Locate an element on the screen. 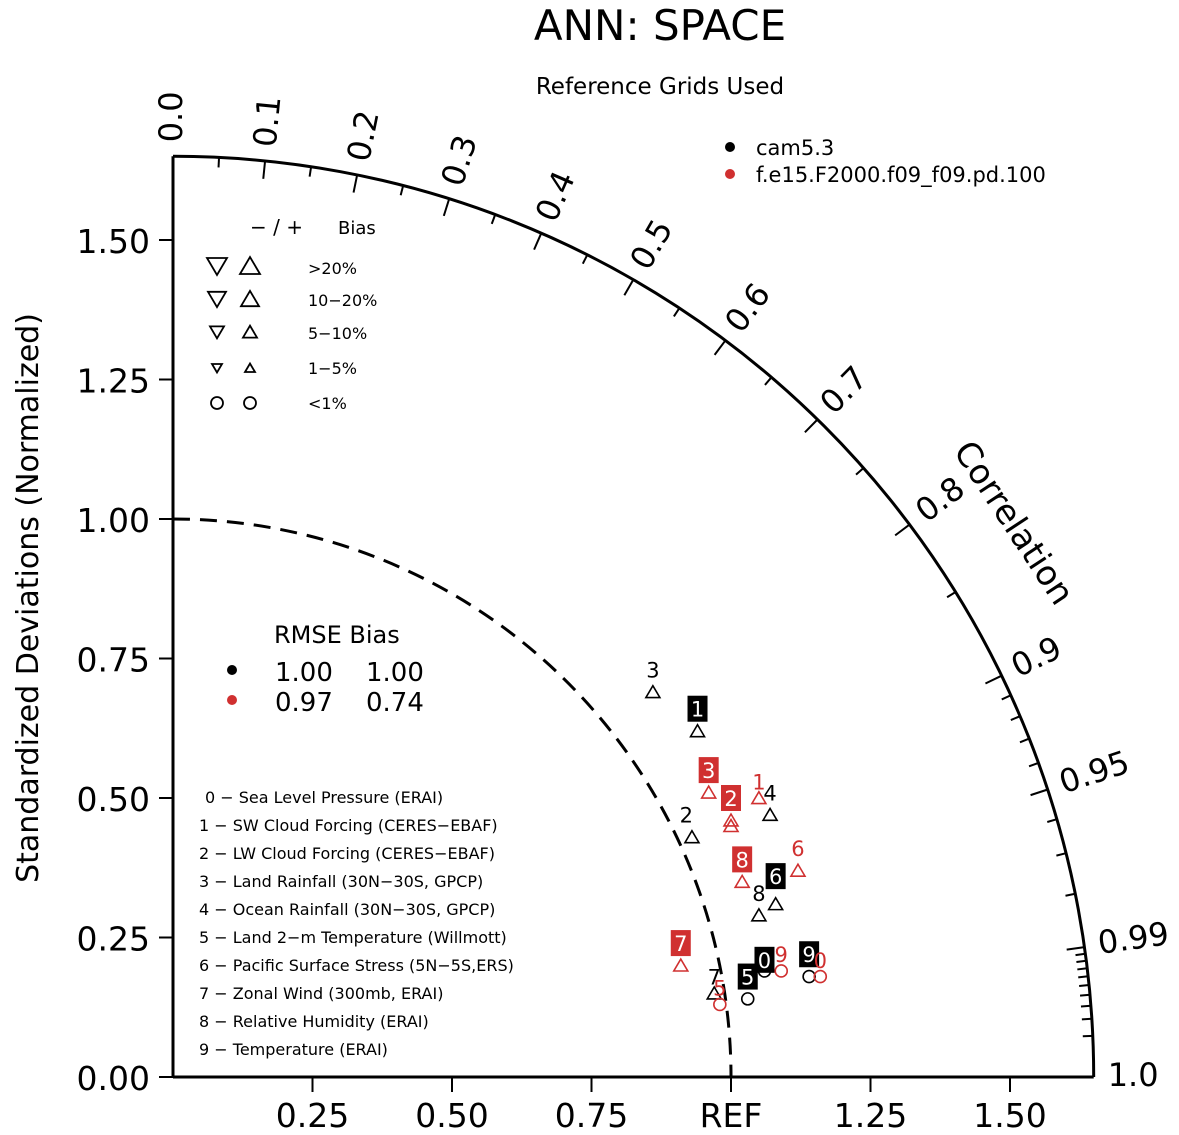 The image size is (1179, 1135). legend-label-fe15: f.e15.F2000.f09_f09.pd.100 is located at coordinates (901, 175).